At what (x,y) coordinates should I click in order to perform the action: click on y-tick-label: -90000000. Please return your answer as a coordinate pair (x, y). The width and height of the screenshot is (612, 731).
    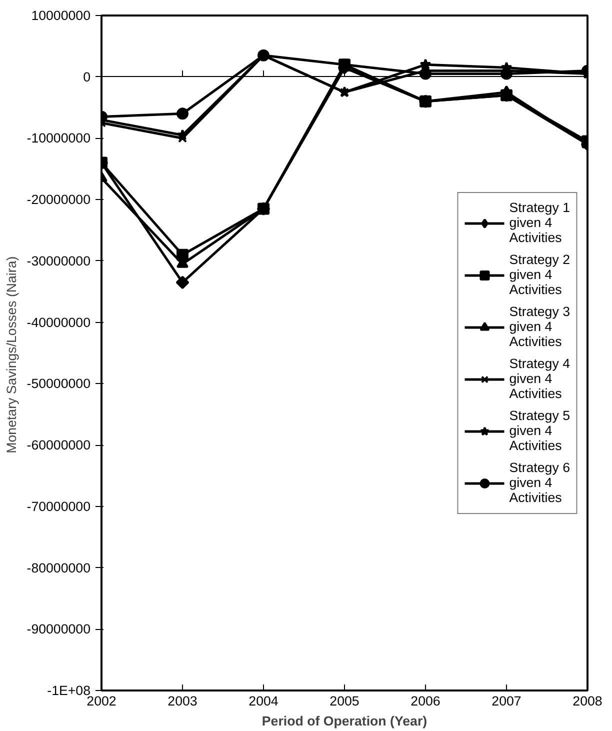
    Looking at the image, I should click on (58, 629).